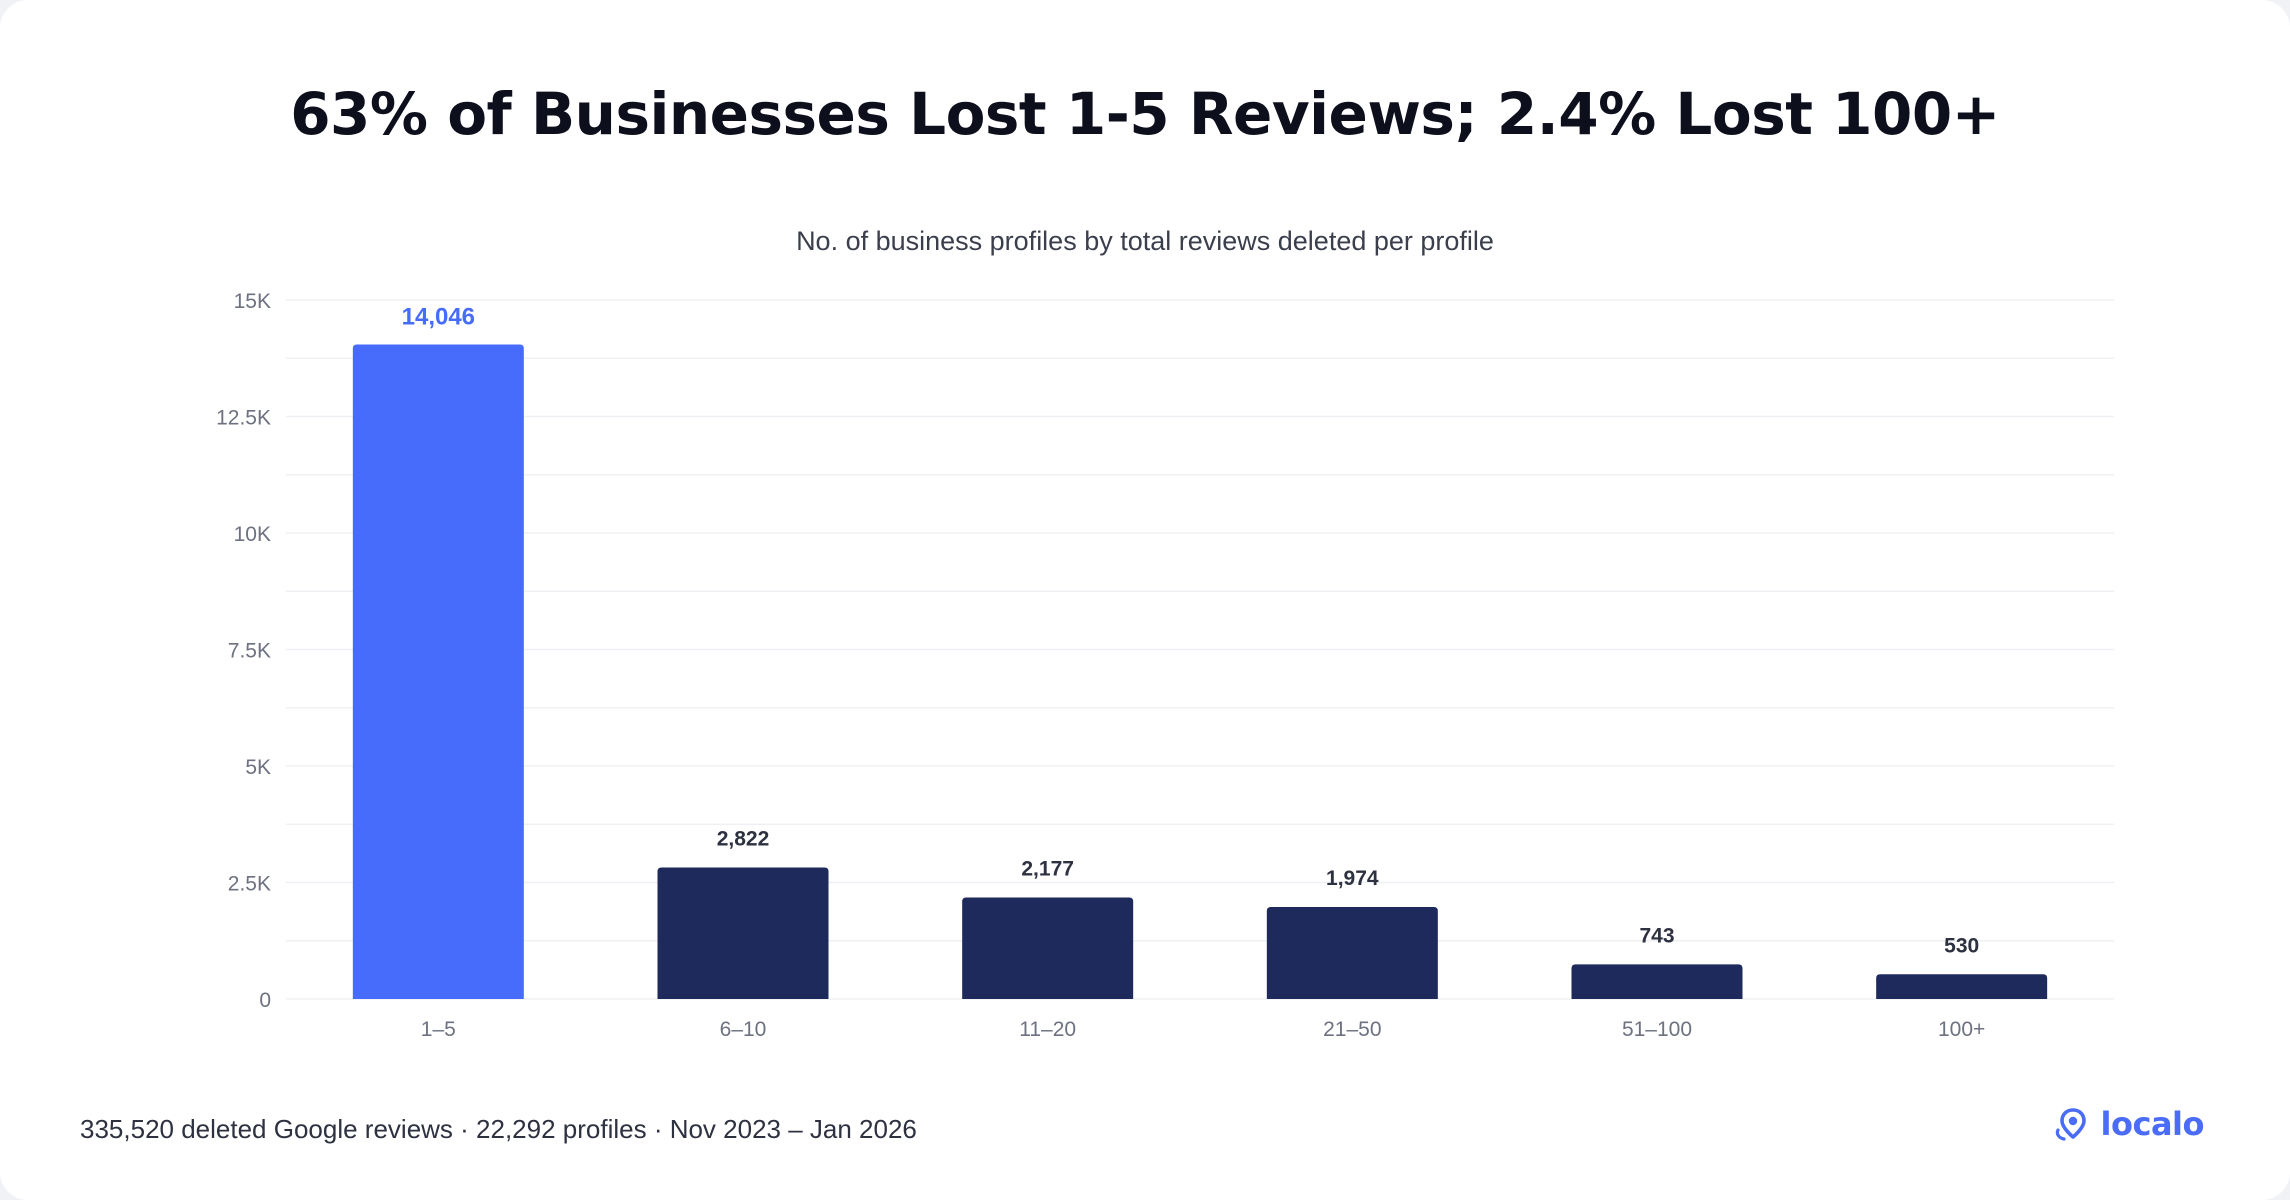 The width and height of the screenshot is (2290, 1200). Describe the element at coordinates (2152, 1124) in the screenshot. I see `brand-name: localo` at that location.